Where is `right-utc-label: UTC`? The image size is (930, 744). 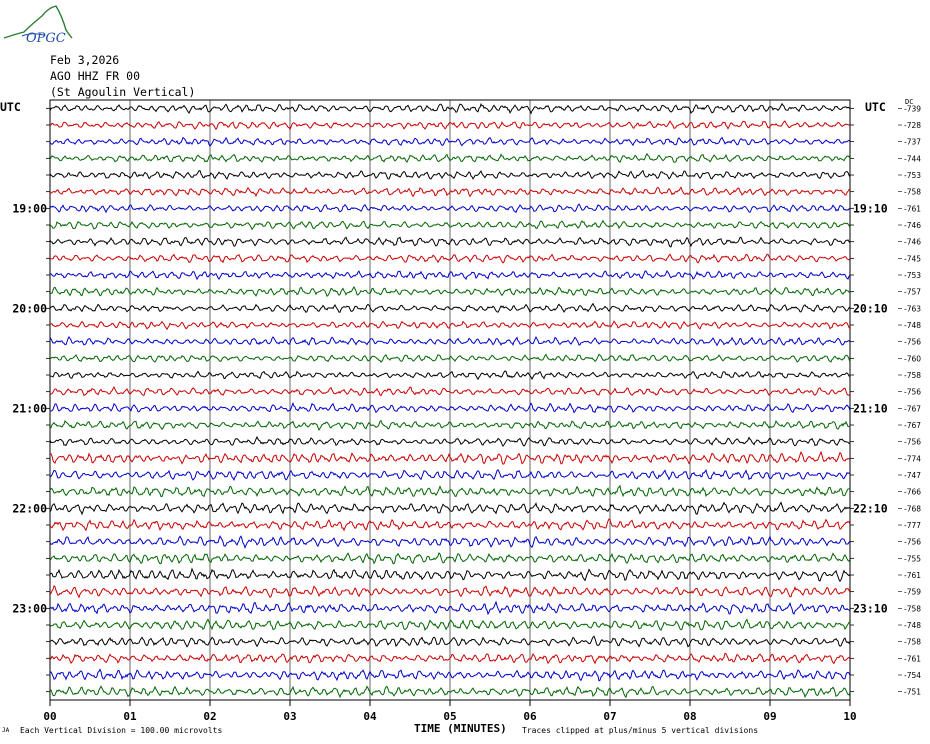
right-utc-label: UTC is located at coordinates (875, 107).